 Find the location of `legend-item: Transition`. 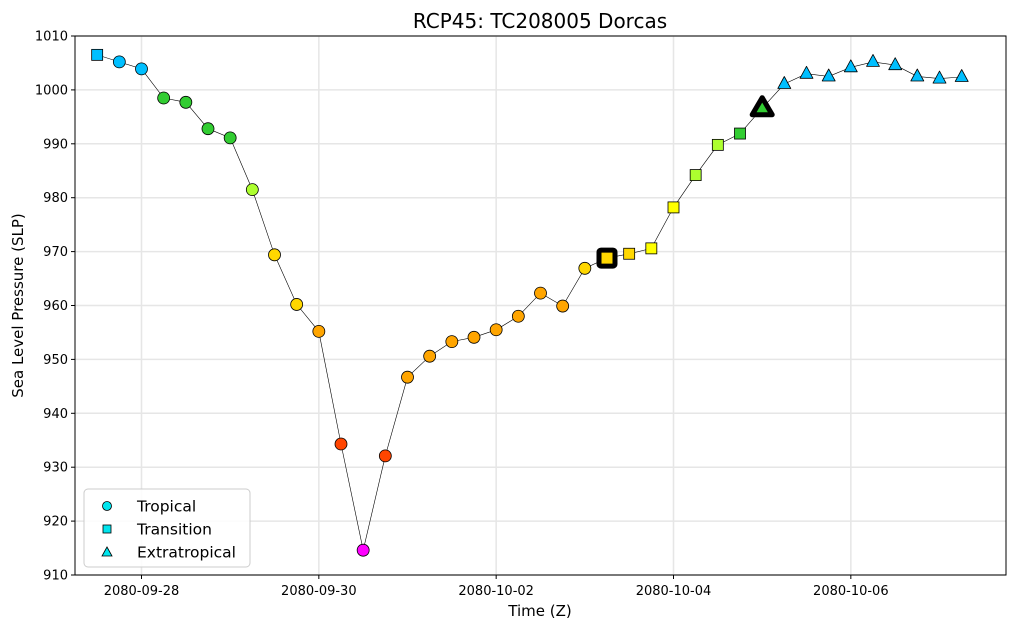

legend-item: Transition is located at coordinates (157, 530).